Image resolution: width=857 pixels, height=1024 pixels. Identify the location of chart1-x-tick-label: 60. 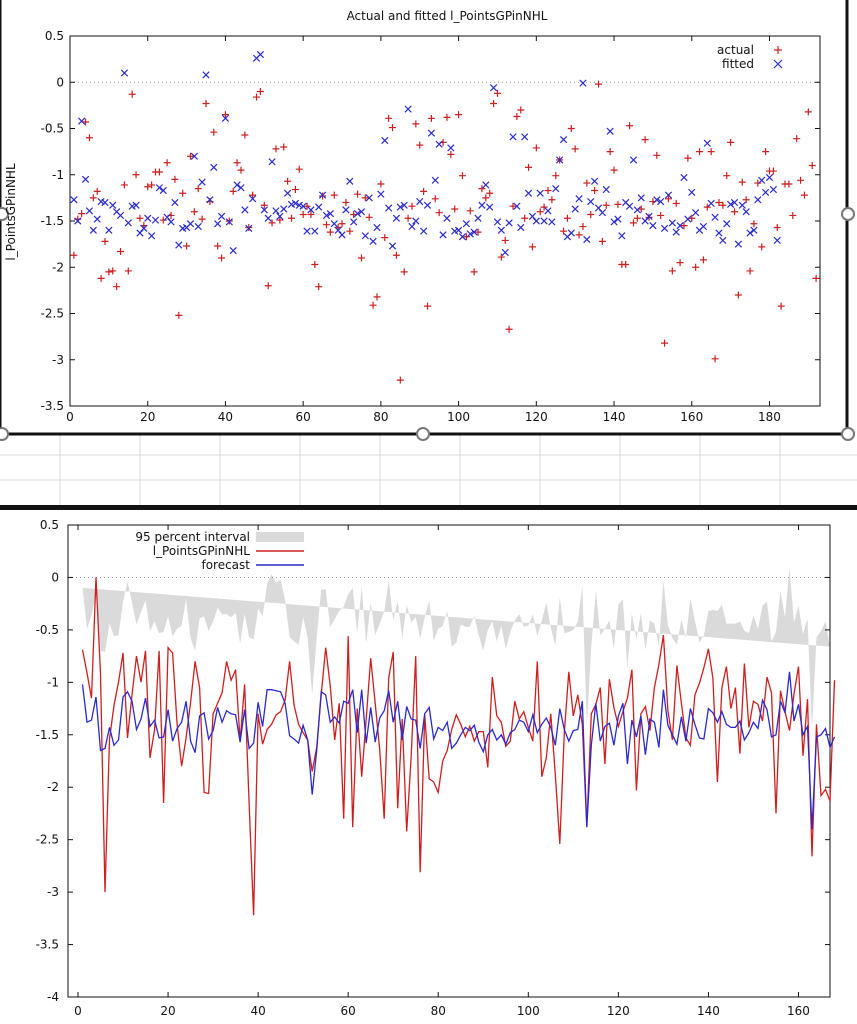
(303, 417).